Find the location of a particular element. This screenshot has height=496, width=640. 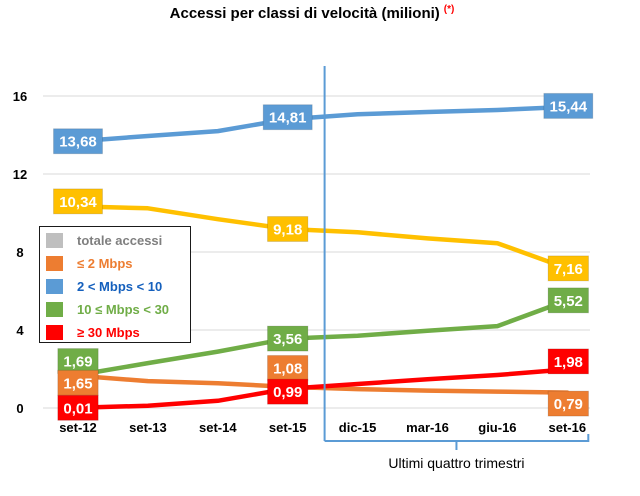

data-label: 14,81 is located at coordinates (287, 117).